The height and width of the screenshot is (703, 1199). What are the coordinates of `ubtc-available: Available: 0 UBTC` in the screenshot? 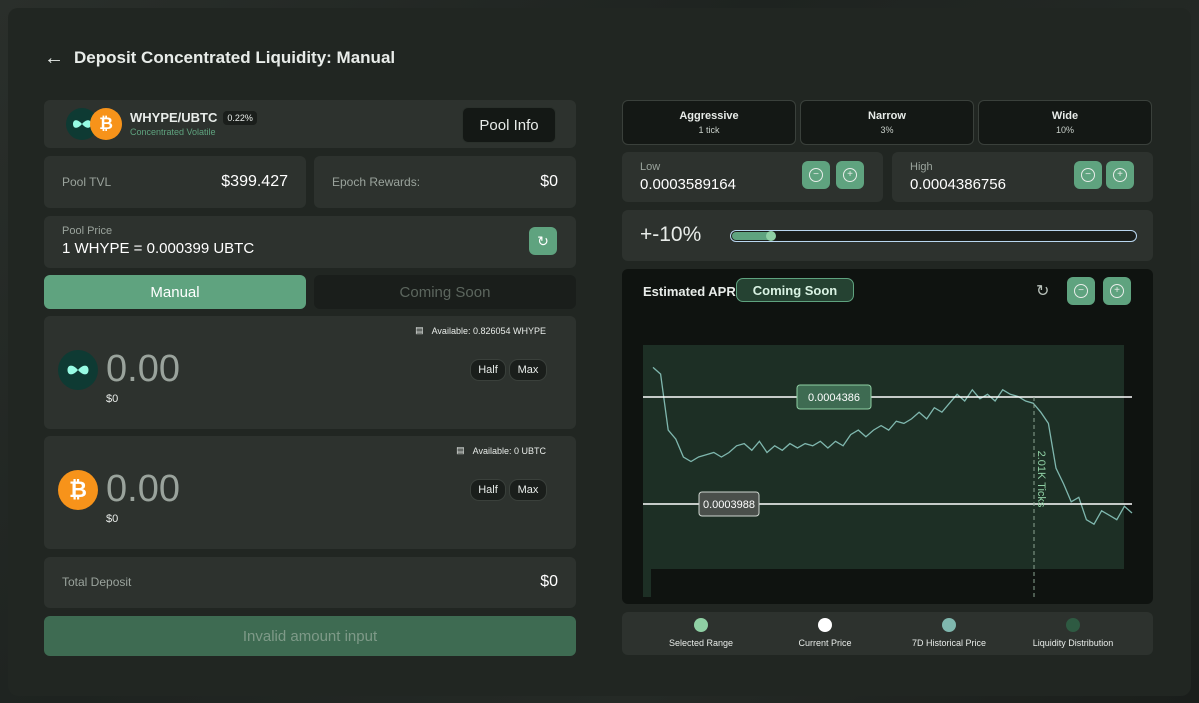 It's located at (509, 450).